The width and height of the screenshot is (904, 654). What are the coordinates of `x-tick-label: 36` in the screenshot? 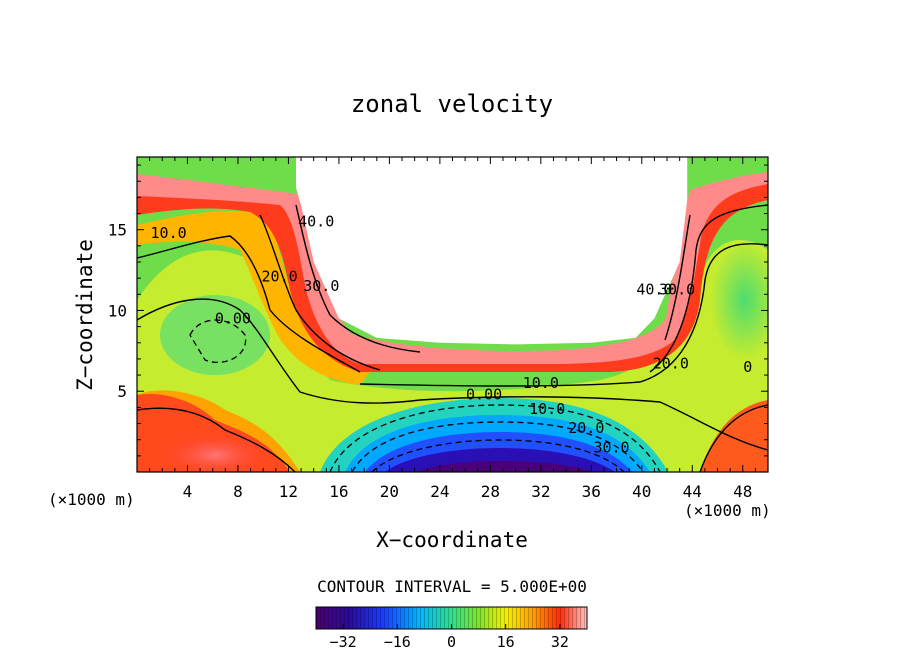 It's located at (591, 491).